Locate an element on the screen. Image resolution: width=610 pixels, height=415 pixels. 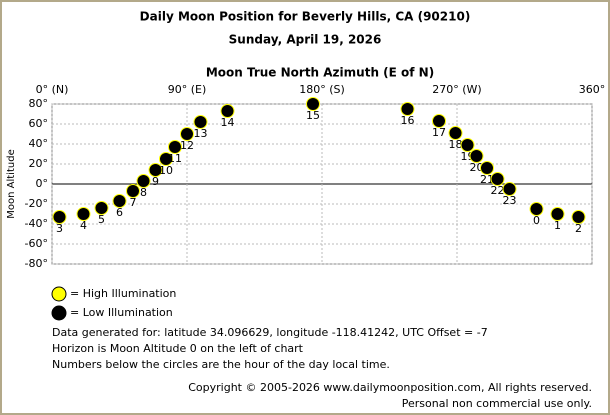
y-axis-title: Moon Altitude is located at coordinates (11, 183).